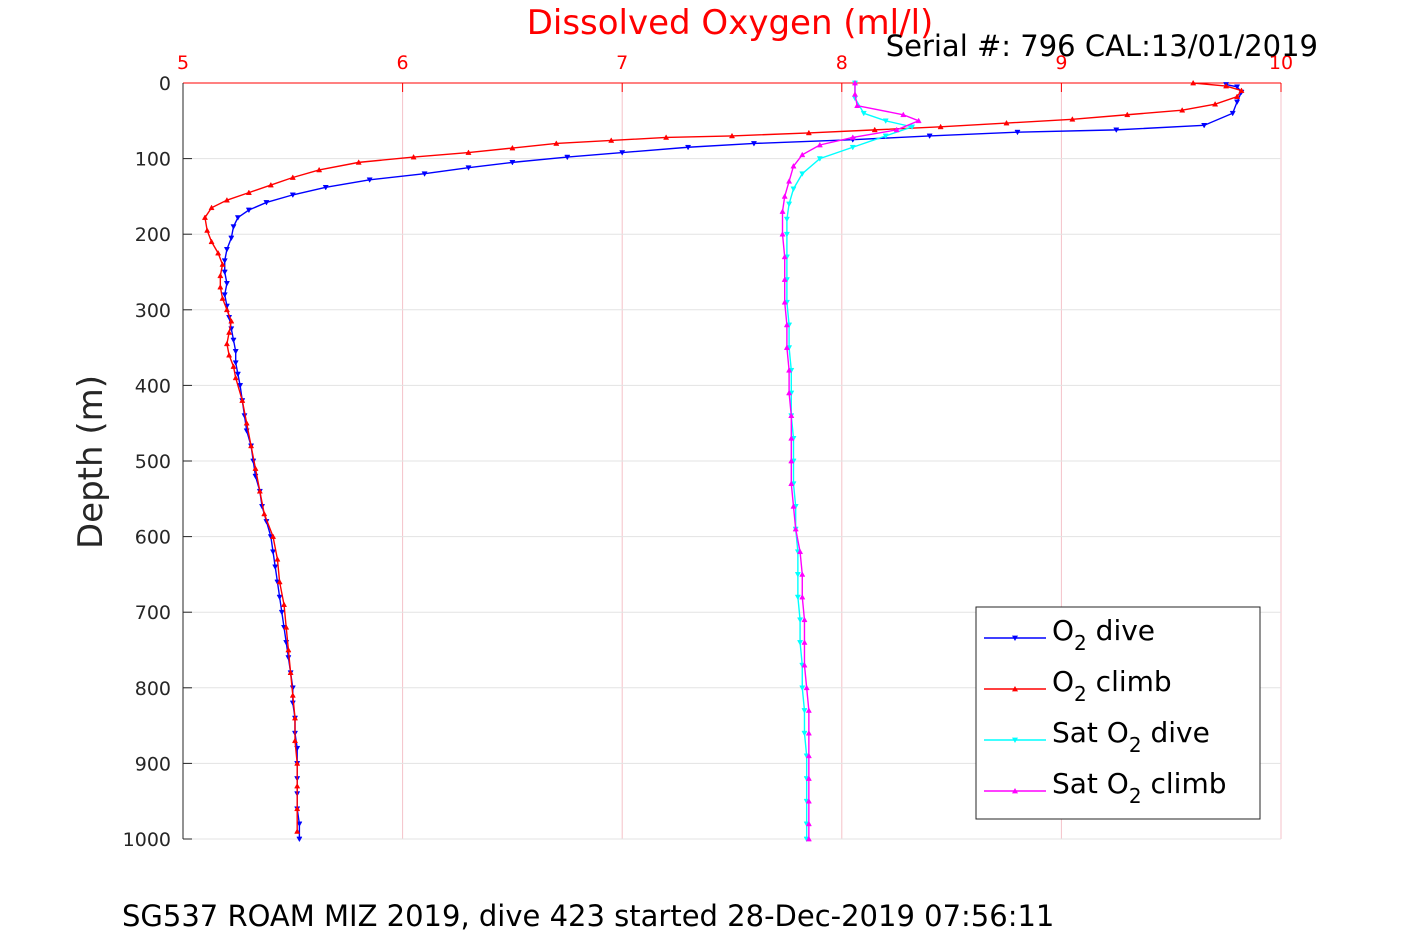 This screenshot has height=945, width=1417. Describe the element at coordinates (153, 311) in the screenshot. I see `y-tick-label: 300` at that location.